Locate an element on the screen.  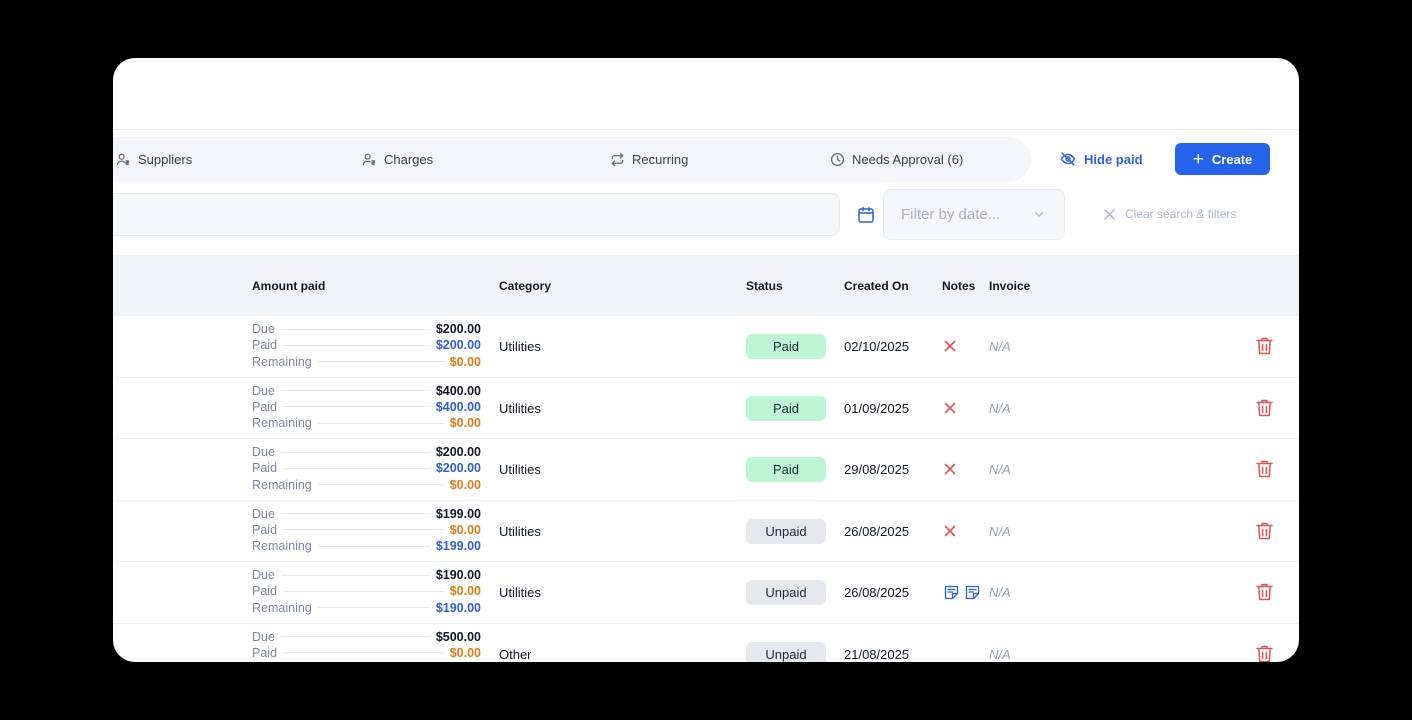
amount-breakdown: Due $400.00 Paid $400.00 Remaining $0.00 is located at coordinates (366, 407).